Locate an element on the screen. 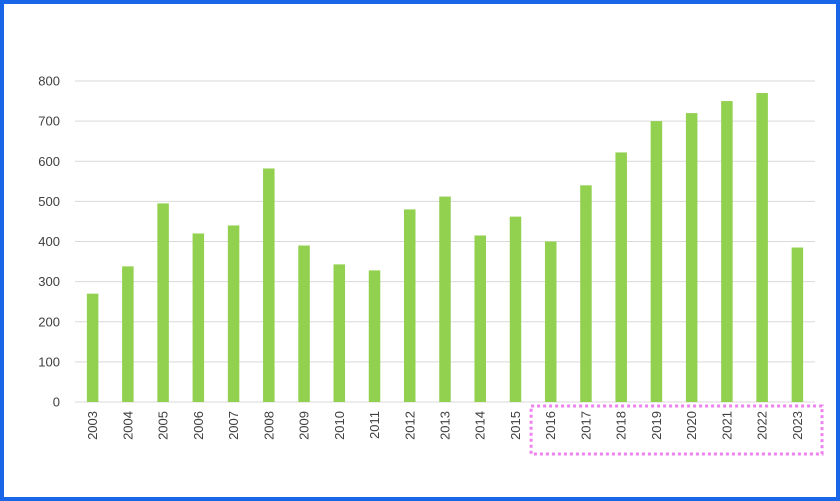  x-tick-label: 2008 is located at coordinates (268, 425).